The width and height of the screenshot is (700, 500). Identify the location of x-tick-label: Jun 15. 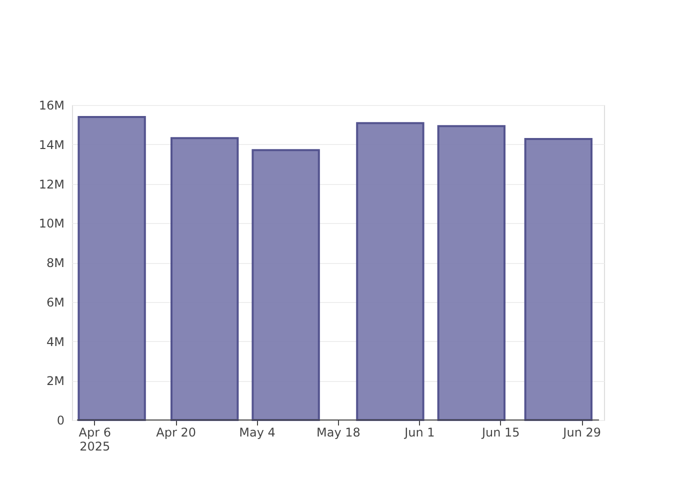
(500, 433).